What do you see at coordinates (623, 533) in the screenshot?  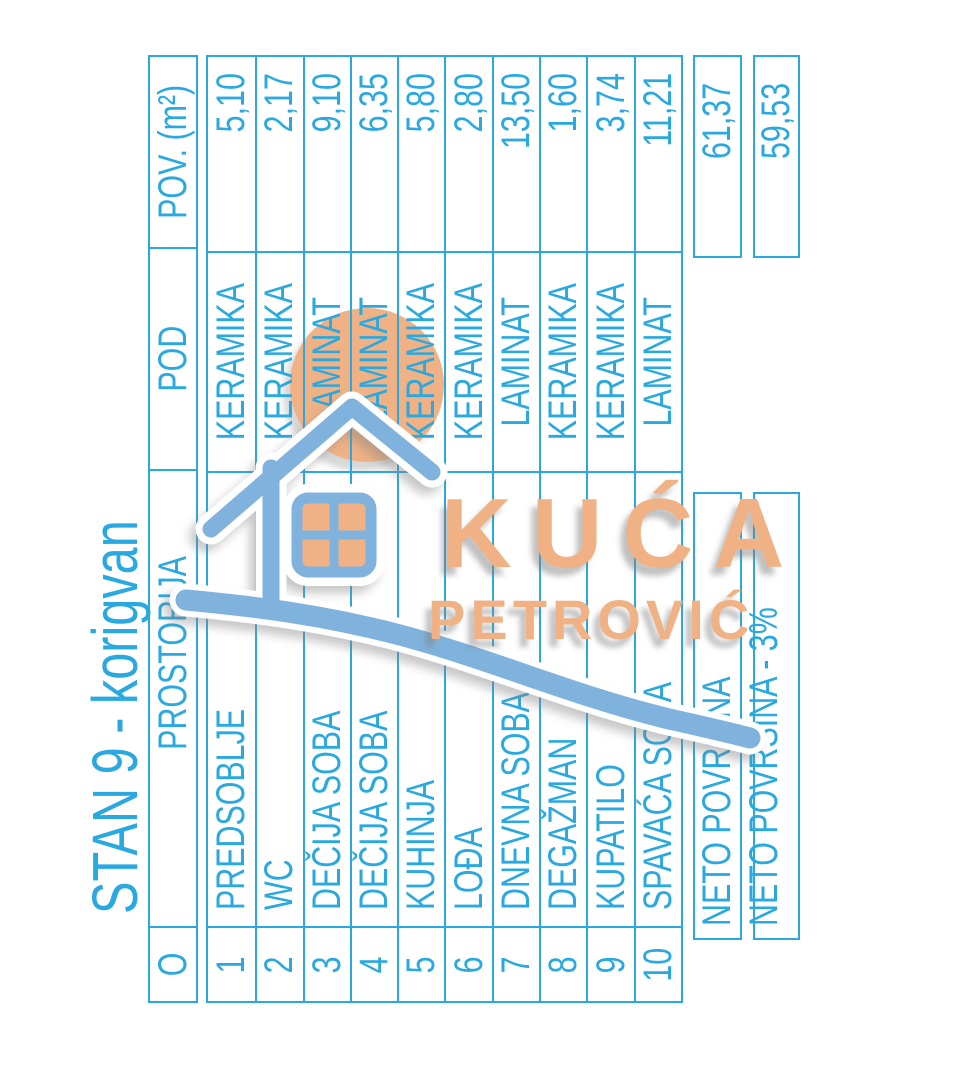 I see `brand-kuca: KUĆA` at bounding box center [623, 533].